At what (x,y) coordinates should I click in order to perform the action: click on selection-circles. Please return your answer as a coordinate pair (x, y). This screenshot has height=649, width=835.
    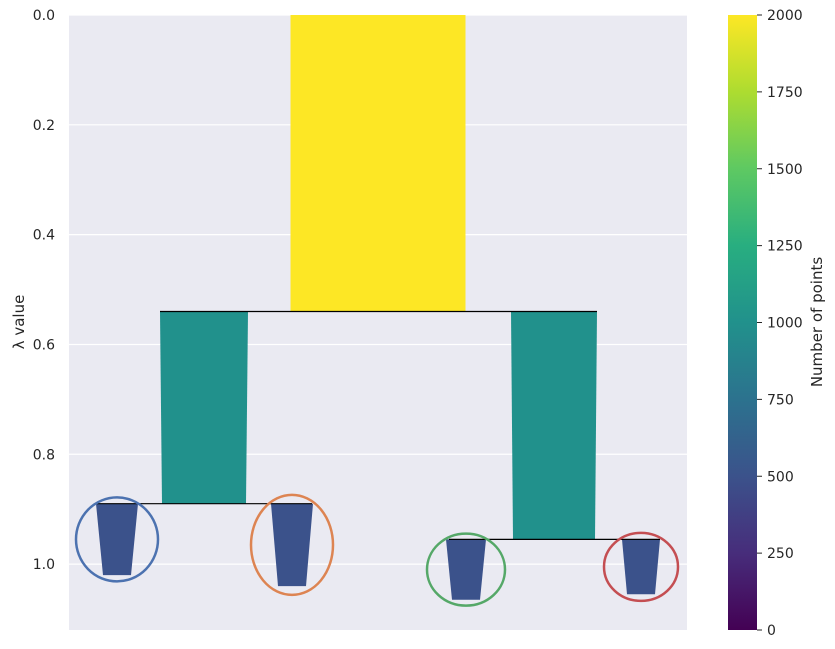
    Looking at the image, I should click on (377, 550).